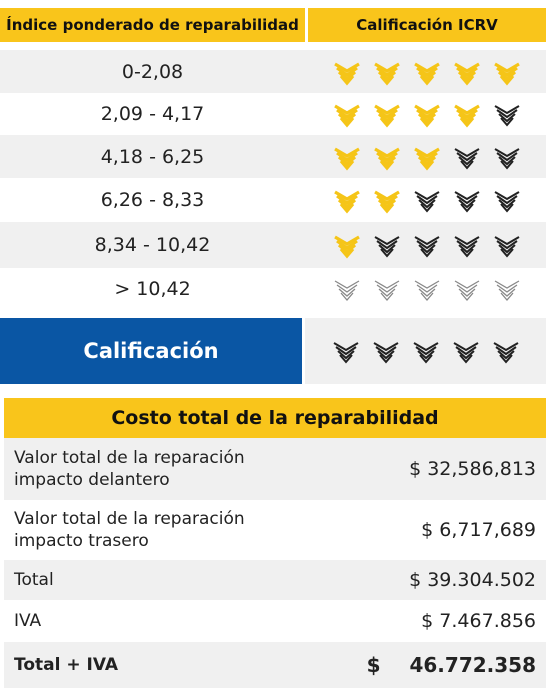  Describe the element at coordinates (273, 289) in the screenshot. I see `rating-row: > 10,42` at that location.